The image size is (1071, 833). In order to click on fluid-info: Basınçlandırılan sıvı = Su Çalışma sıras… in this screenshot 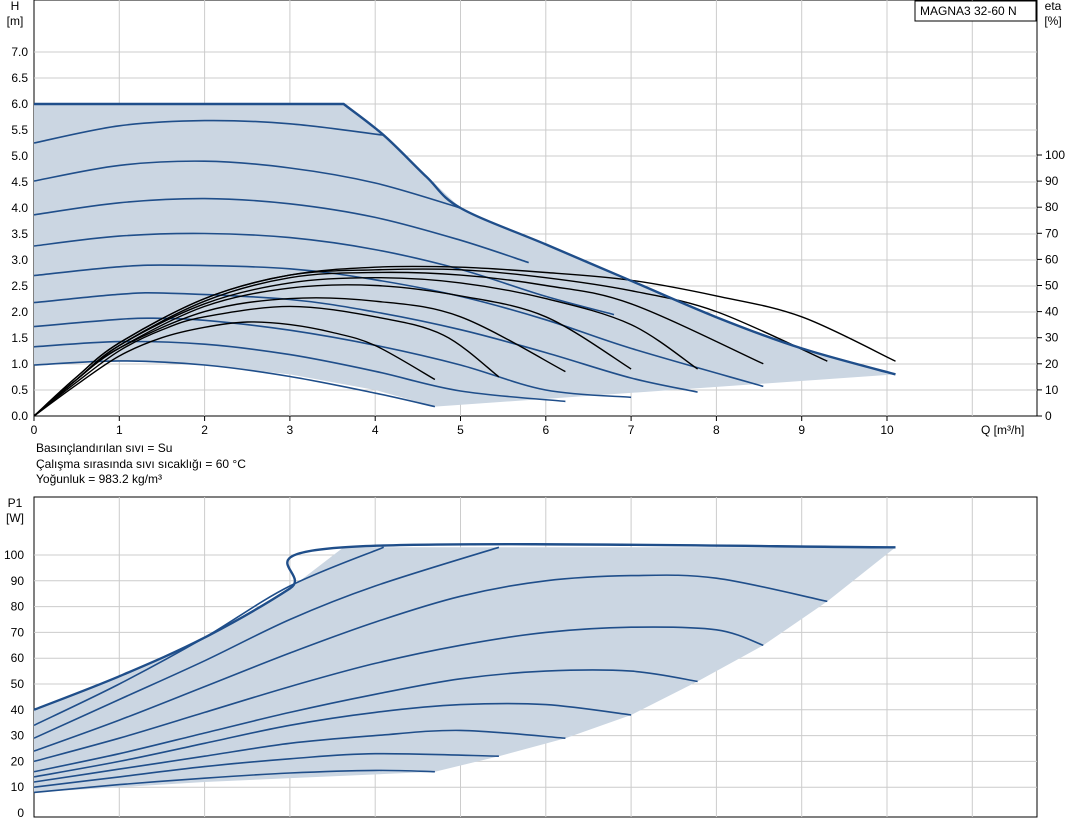, I will do `click(141, 464)`.